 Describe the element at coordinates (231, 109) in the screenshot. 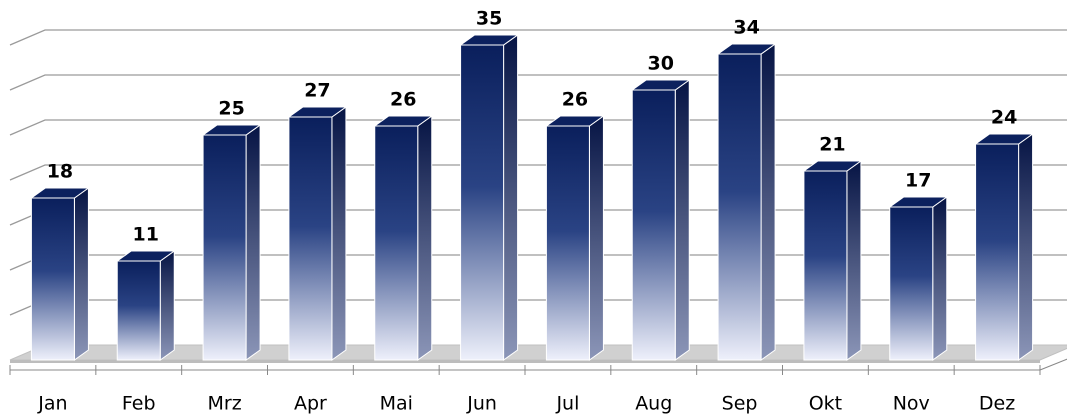

I see `value-label: 25` at that location.